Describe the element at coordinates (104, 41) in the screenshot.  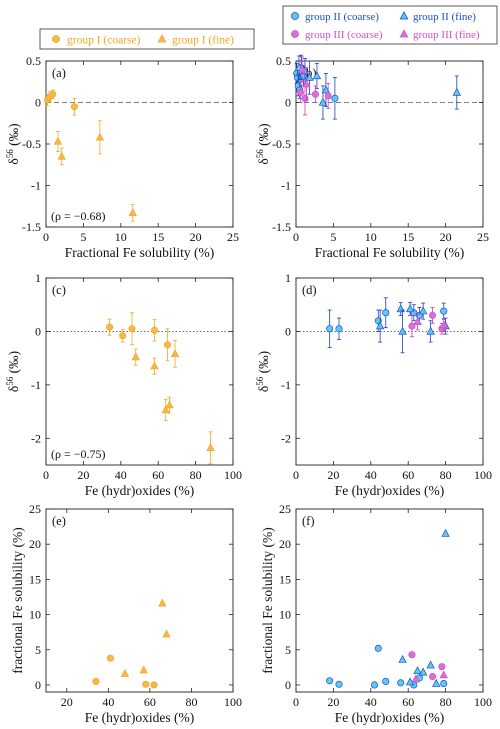
I see `legend-label-group-I-coarse: group I (coarse)` at that location.